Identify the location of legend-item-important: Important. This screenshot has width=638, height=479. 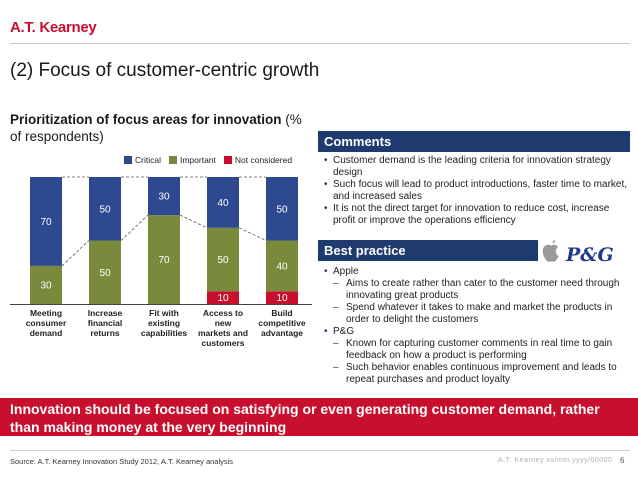
(192, 160).